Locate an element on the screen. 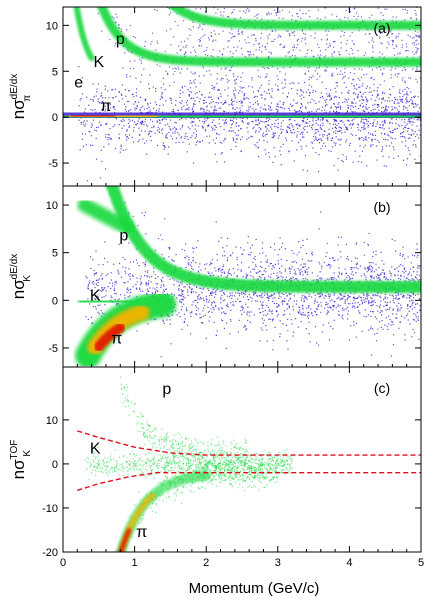  cut-line-upper is located at coordinates (249, 443).